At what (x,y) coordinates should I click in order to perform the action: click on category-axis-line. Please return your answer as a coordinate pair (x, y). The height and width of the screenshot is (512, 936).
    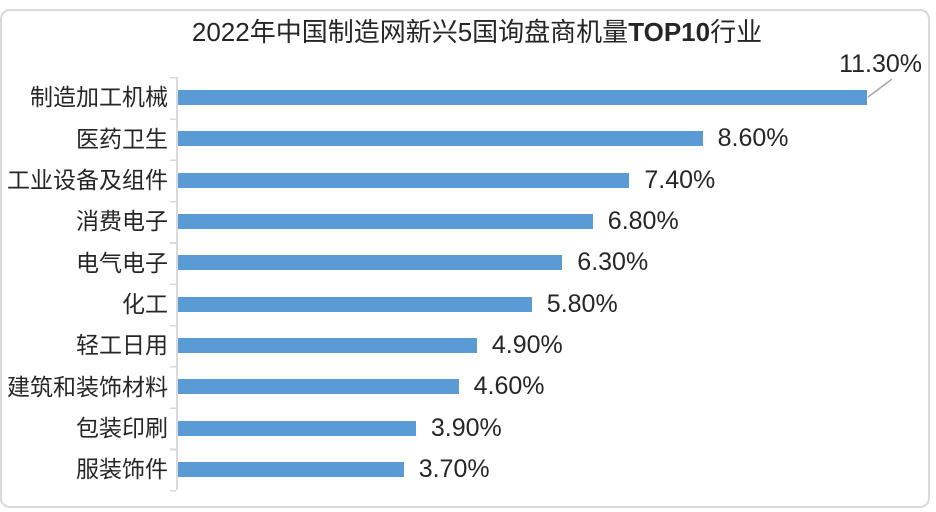
    Looking at the image, I should click on (177, 283).